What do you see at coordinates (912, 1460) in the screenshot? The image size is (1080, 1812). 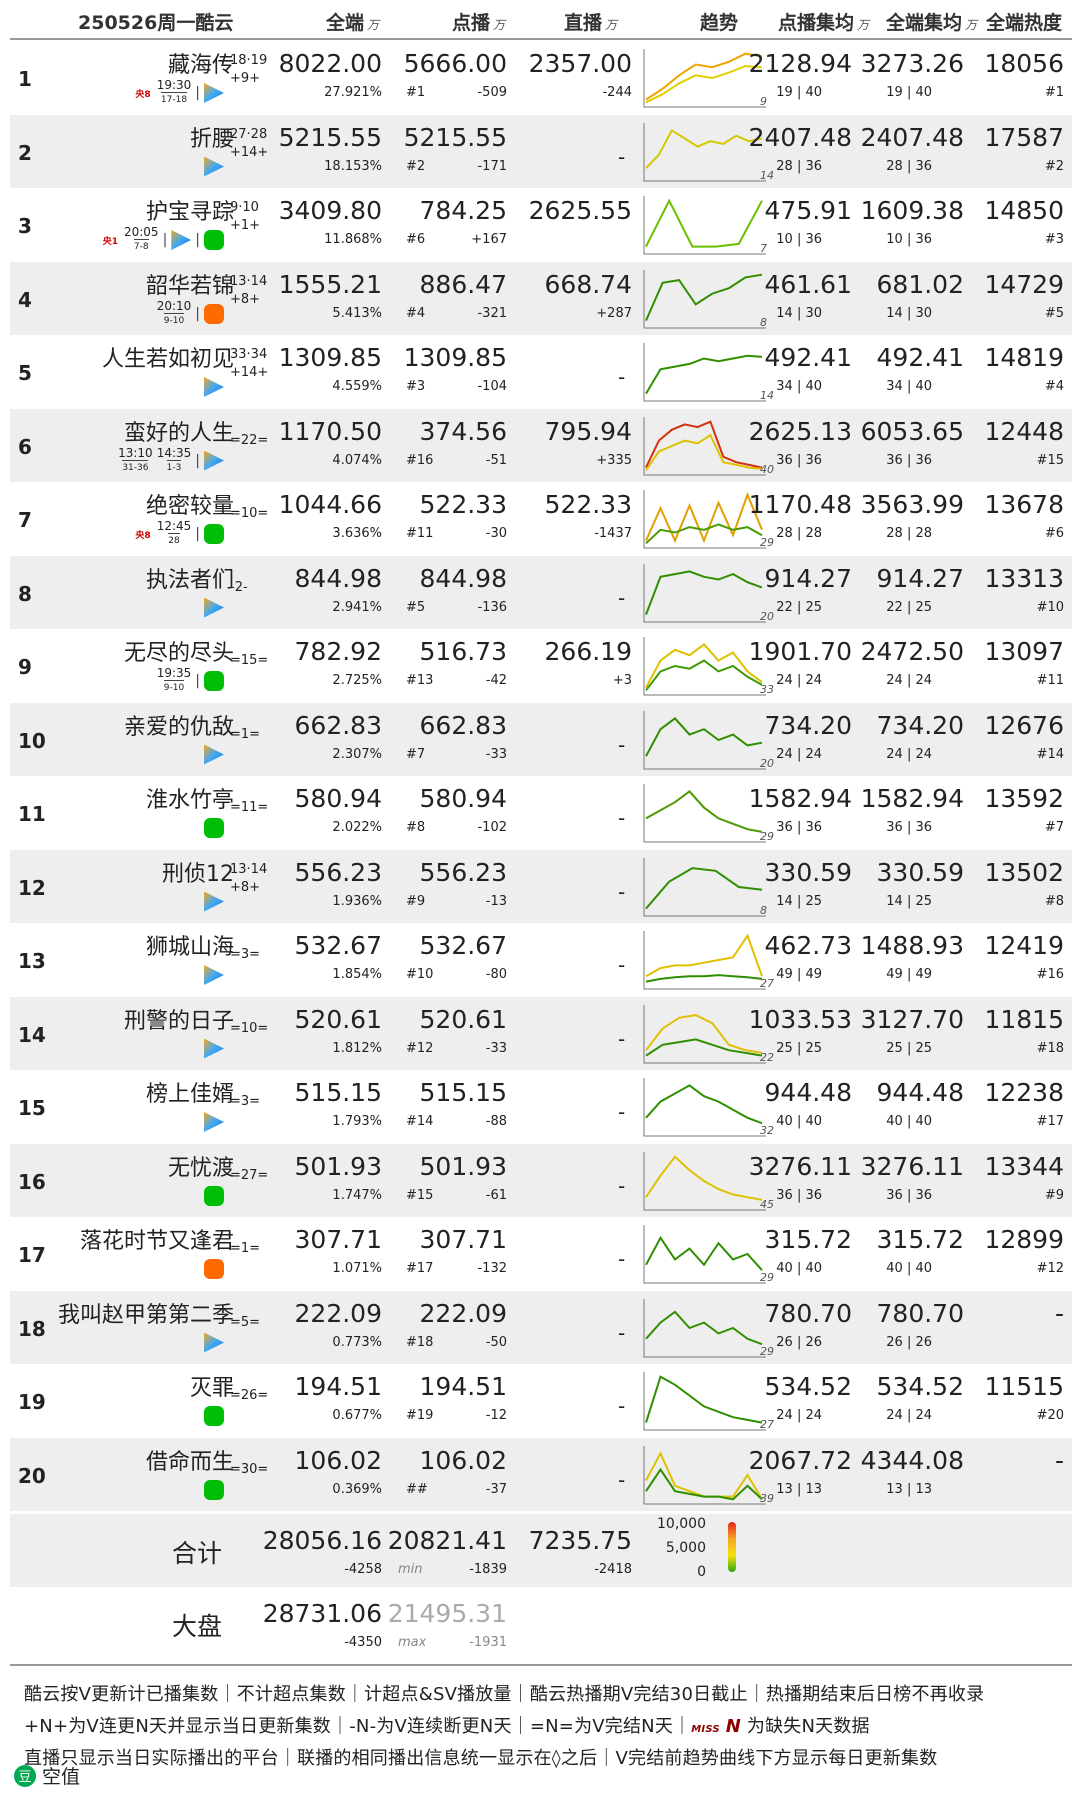 I see `all-per-episode: 4344.08` at bounding box center [912, 1460].